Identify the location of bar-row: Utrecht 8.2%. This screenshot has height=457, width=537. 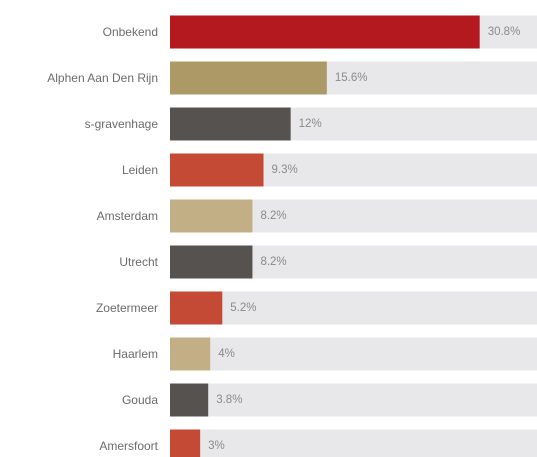
(328, 262).